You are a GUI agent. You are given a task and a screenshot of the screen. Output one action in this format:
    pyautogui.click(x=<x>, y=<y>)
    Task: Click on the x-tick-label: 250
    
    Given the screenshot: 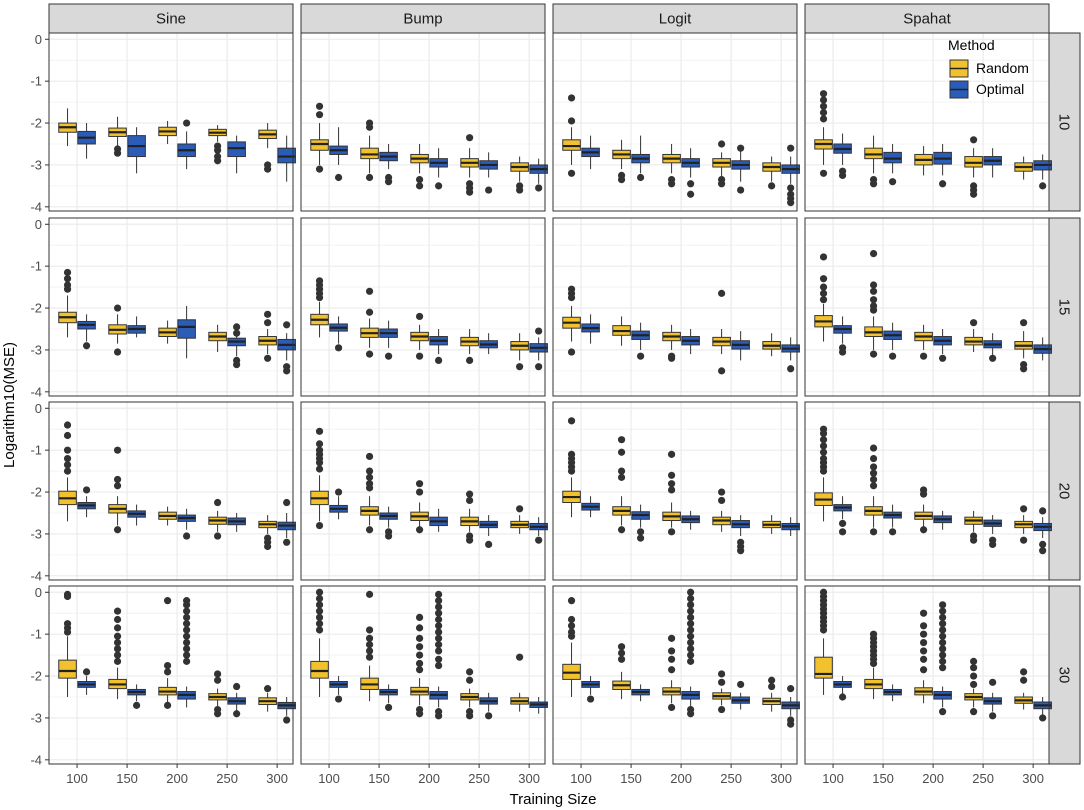 What is the action you would take?
    pyautogui.click(x=227, y=778)
    